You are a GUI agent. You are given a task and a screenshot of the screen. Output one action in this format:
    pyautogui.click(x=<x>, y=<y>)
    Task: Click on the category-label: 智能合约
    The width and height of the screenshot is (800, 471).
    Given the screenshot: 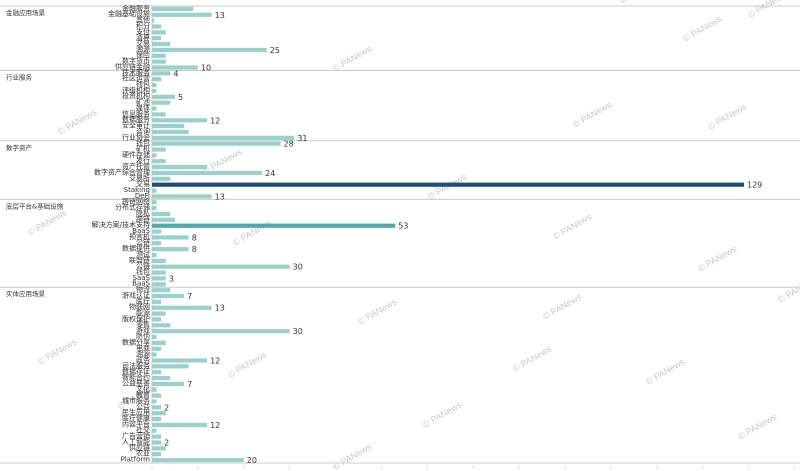 What is the action you would take?
    pyautogui.click(x=136, y=376)
    